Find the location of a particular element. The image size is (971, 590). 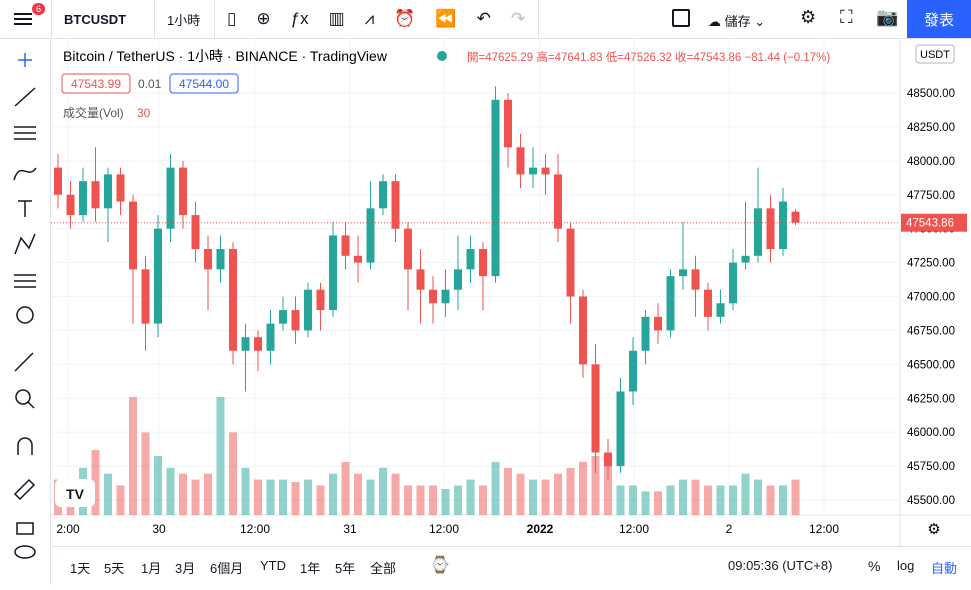

undo-icon: ↶ is located at coordinates (483, 18).